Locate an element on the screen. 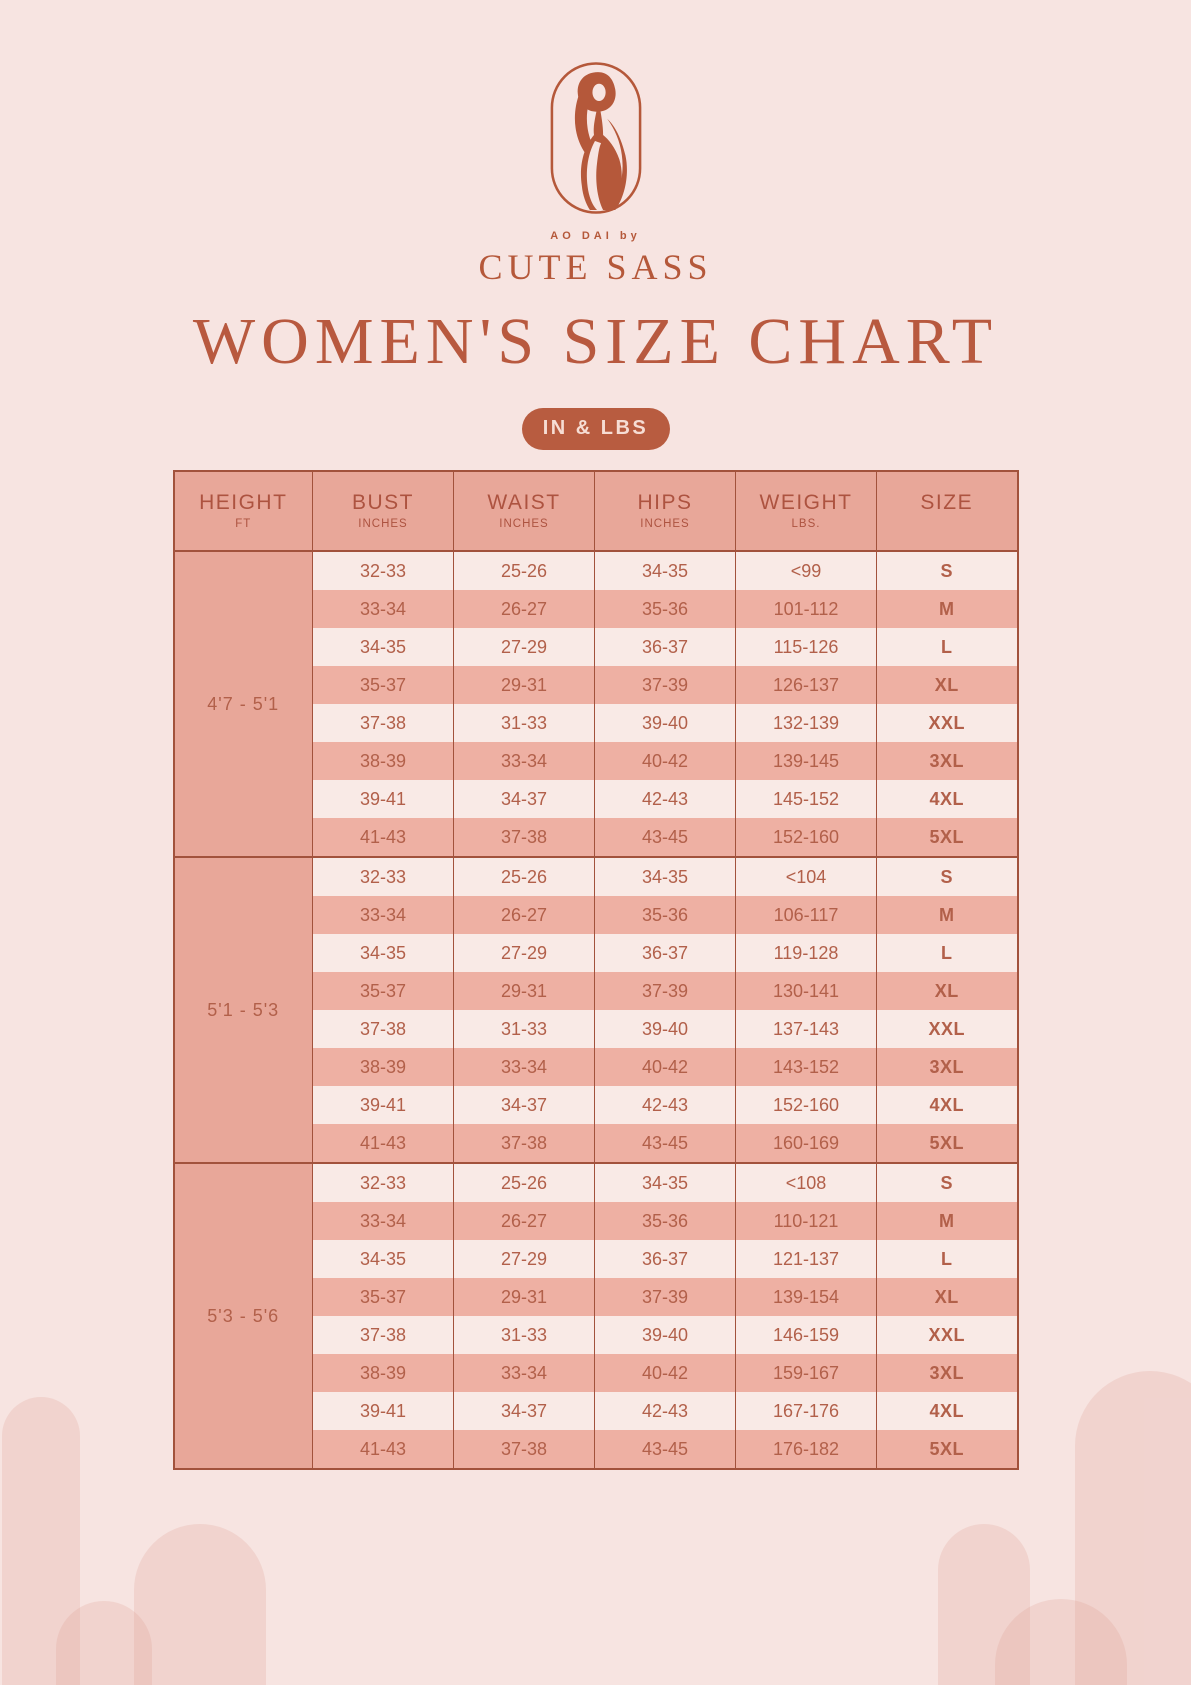 The width and height of the screenshot is (1191, 1685). table-row: 4'7 - 5'1 32-33 25-26 34-35 <99 S is located at coordinates (595, 703).